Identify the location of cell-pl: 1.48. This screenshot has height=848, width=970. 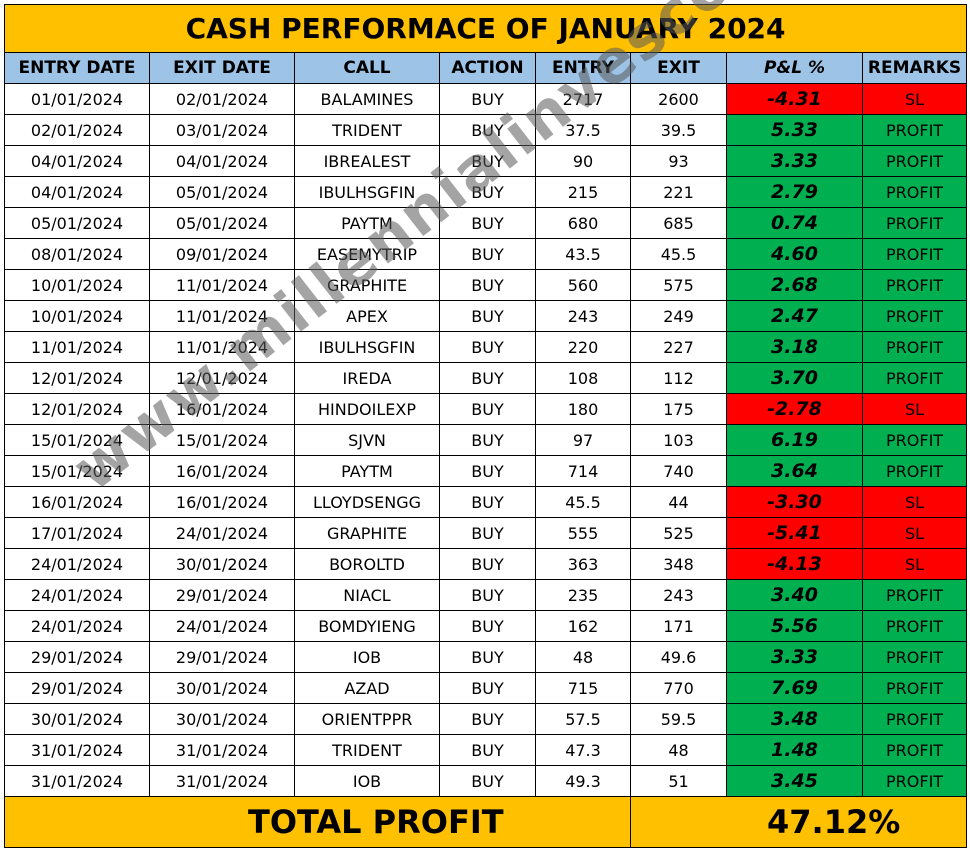
(794, 750).